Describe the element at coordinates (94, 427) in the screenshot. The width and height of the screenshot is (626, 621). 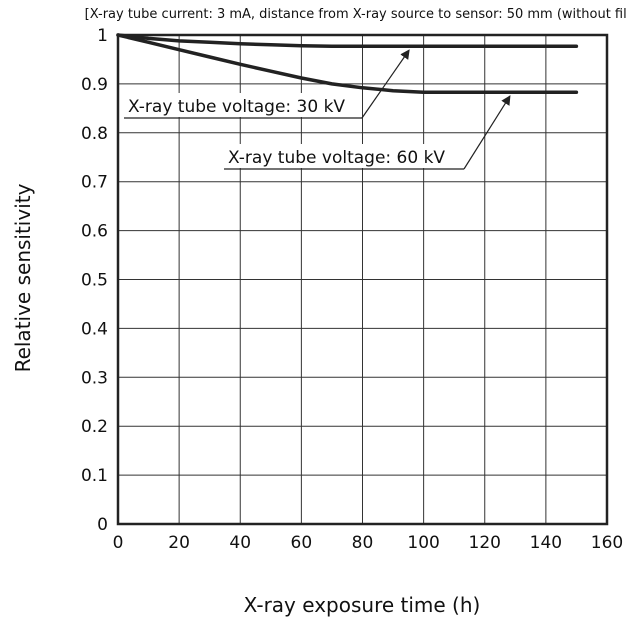
I see `y-tick-label: 0.2` at that location.